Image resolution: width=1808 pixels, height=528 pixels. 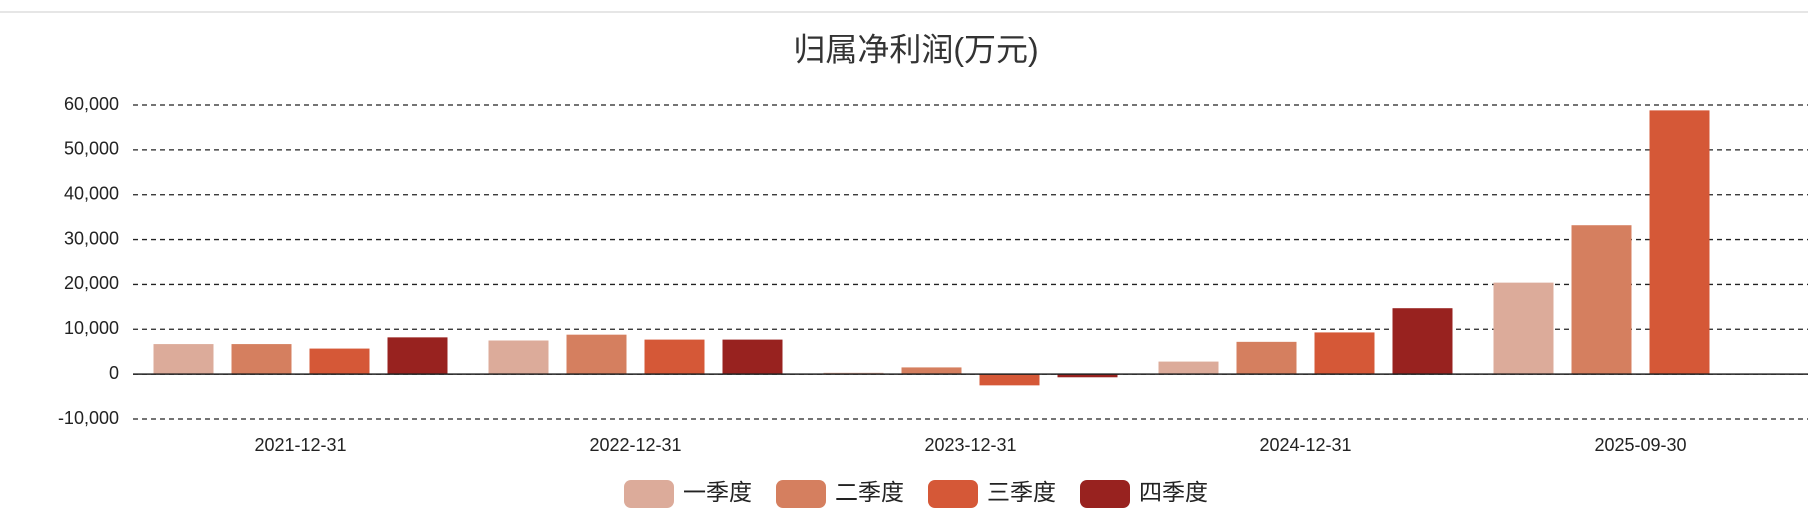 What do you see at coordinates (114, 373) in the screenshot?
I see `y-tick-label: 0` at bounding box center [114, 373].